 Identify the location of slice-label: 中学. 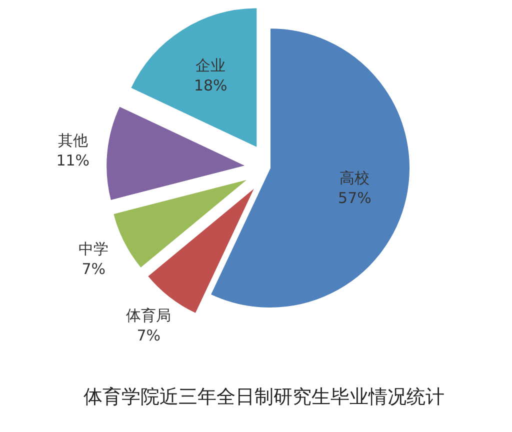
(93, 249).